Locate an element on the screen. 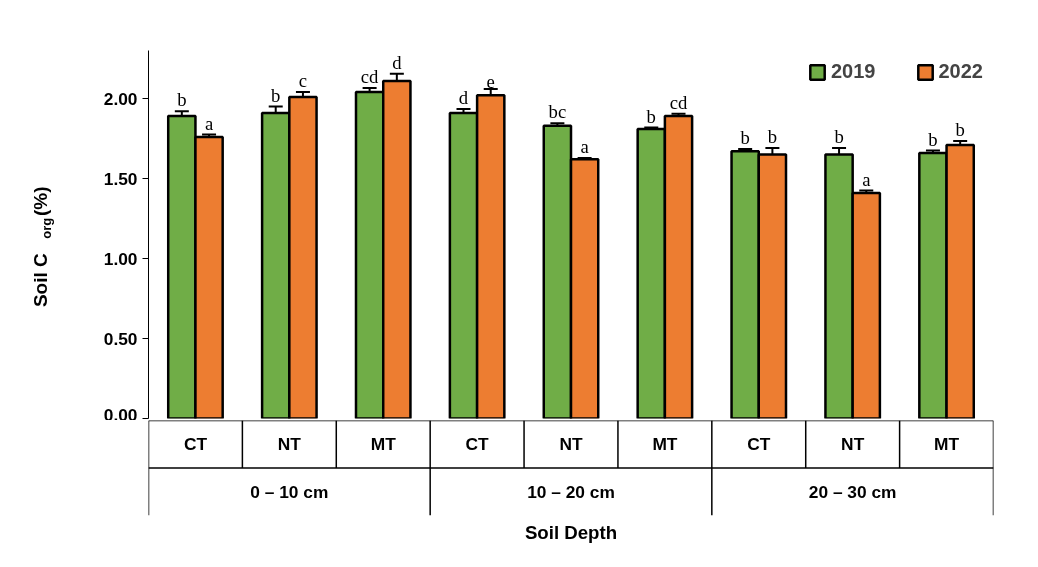  data-label: c is located at coordinates (303, 81).